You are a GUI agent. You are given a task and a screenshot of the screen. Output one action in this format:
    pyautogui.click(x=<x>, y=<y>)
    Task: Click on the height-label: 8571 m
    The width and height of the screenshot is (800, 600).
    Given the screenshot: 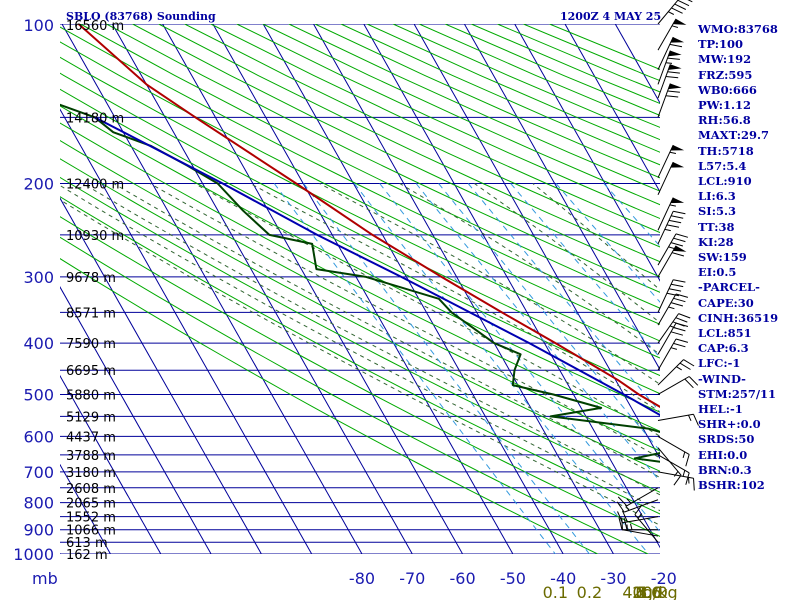 What is the action you would take?
    pyautogui.click(x=91, y=313)
    